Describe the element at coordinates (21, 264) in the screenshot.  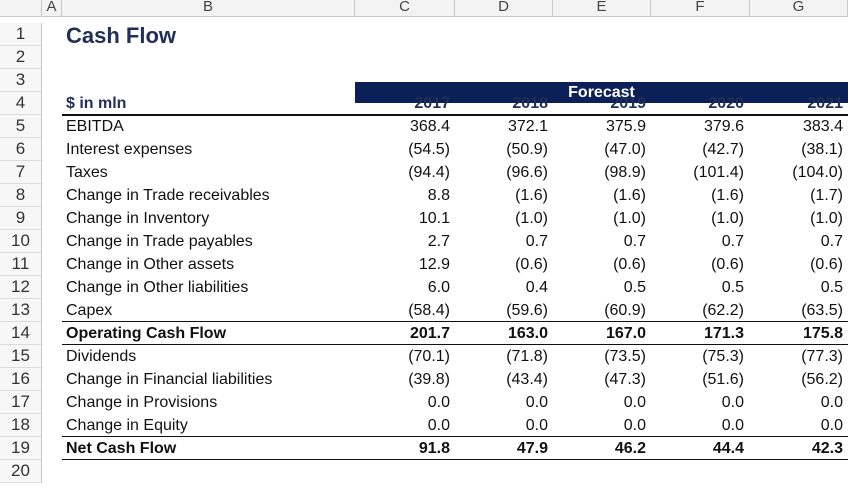
I see `row-header-11: 11` at that location.